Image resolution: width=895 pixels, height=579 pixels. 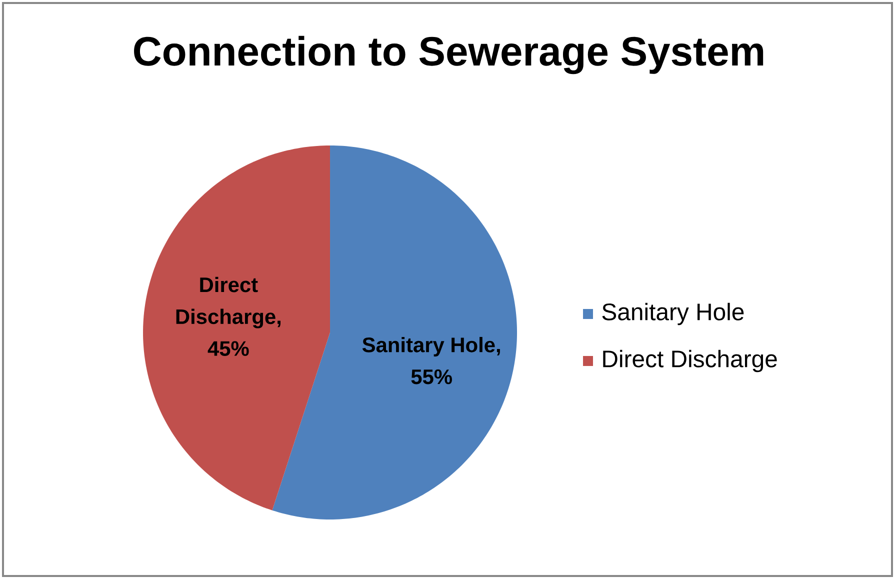 What do you see at coordinates (673, 314) in the screenshot?
I see `legend-label: Sanitary Hole` at bounding box center [673, 314].